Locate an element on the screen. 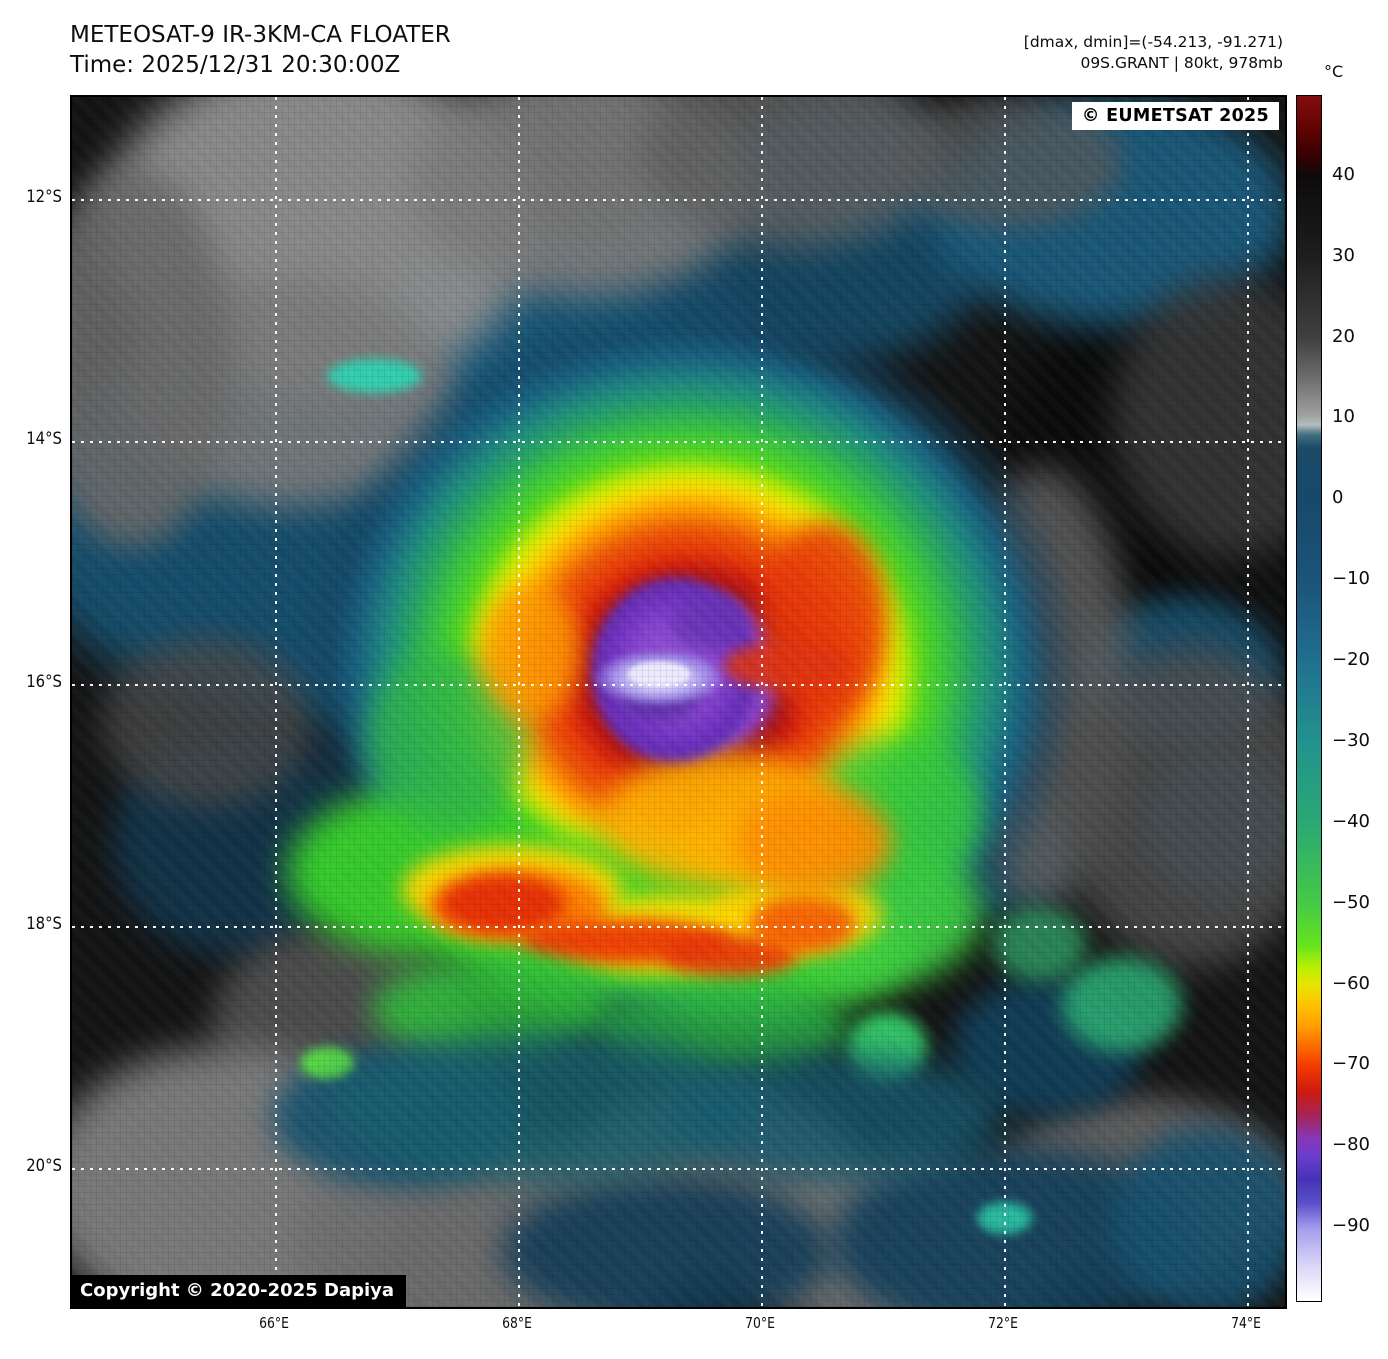  colorbar-unit-label: °C is located at coordinates (1334, 71).